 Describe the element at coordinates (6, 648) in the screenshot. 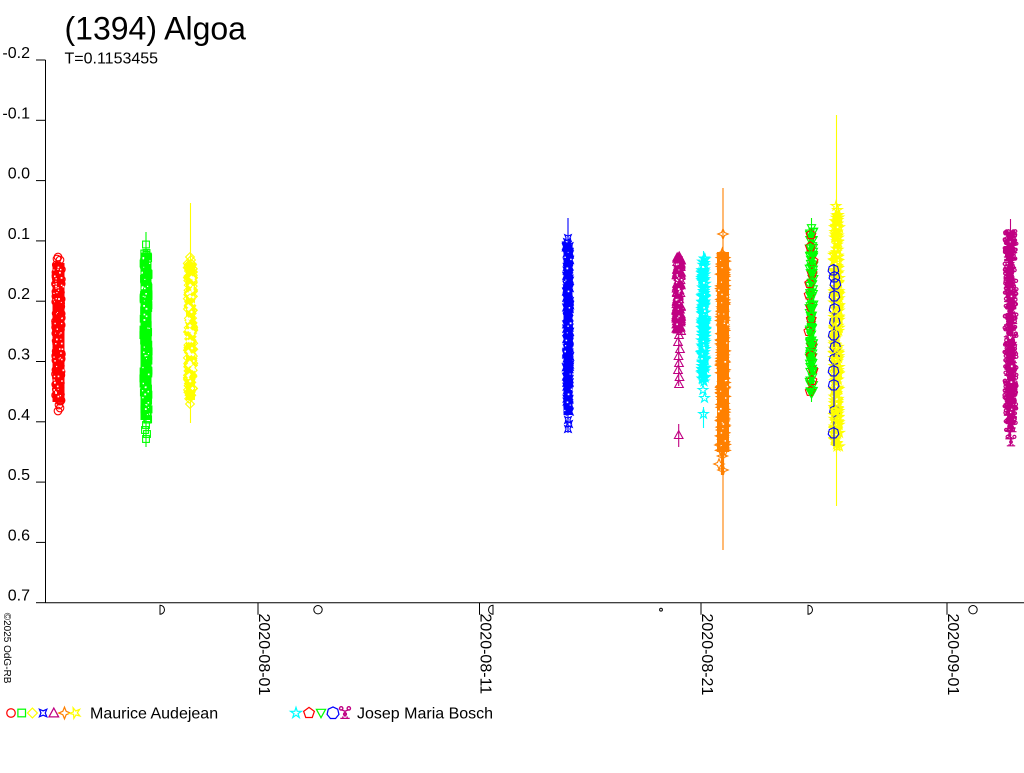

I see `svg-text: ©2025 OdG-RB` at that location.